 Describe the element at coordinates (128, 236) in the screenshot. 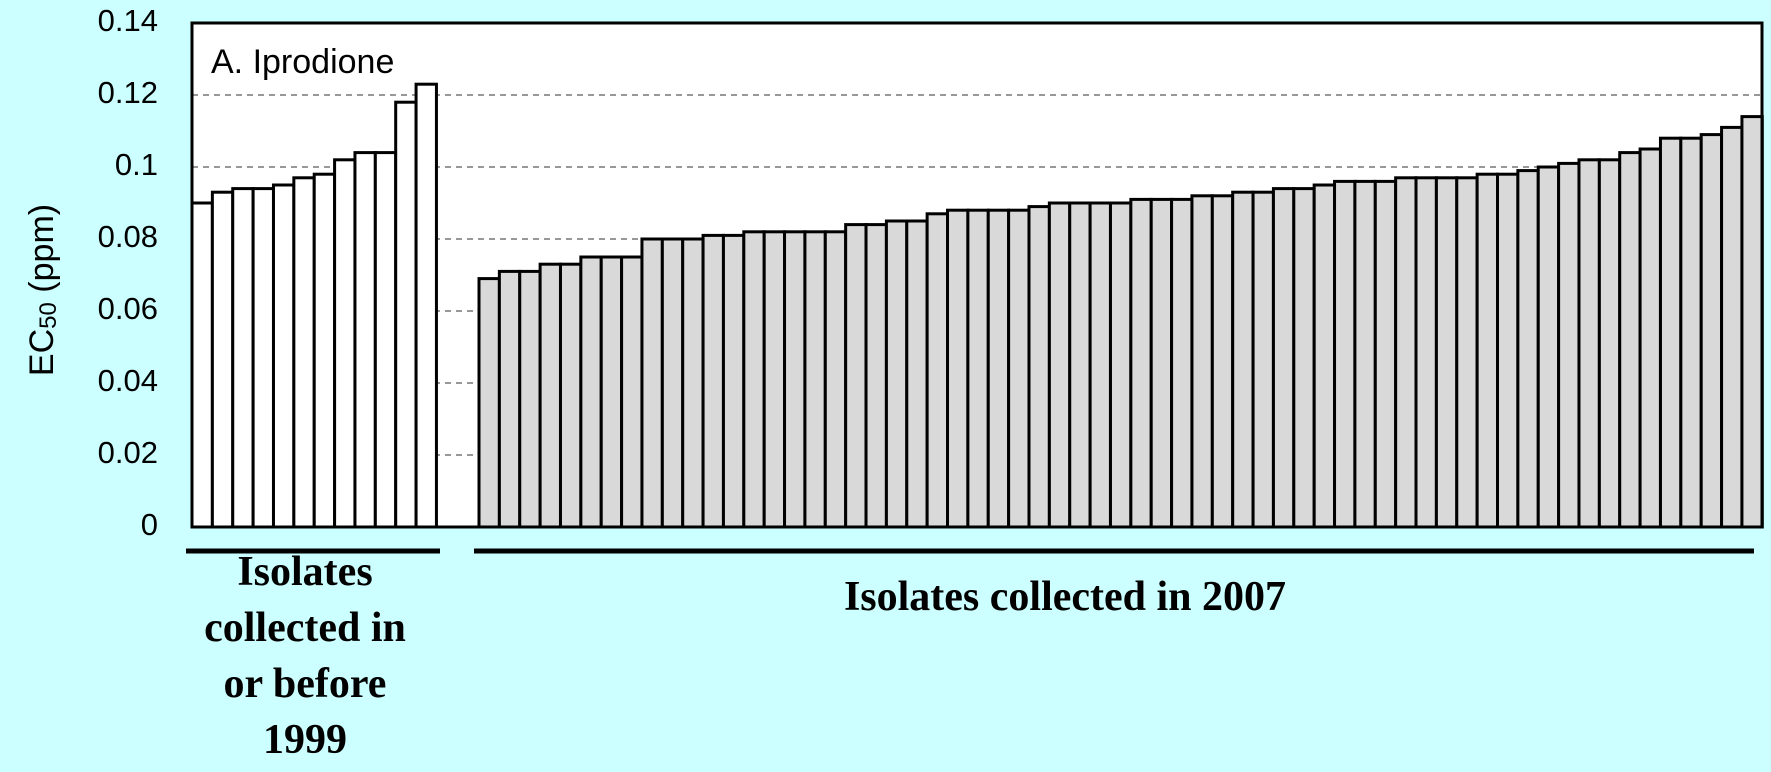

I see `y-tick-label: 0.08` at that location.